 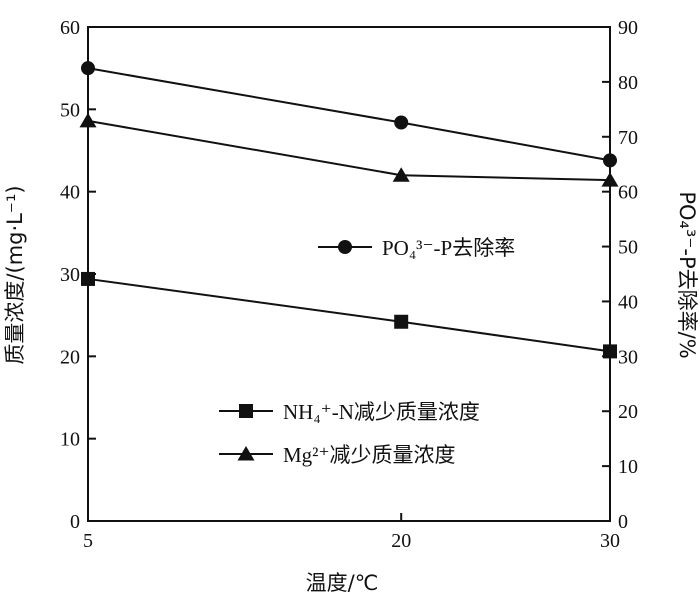 I want to click on y-tick-label: 50, so click(x=70, y=110).